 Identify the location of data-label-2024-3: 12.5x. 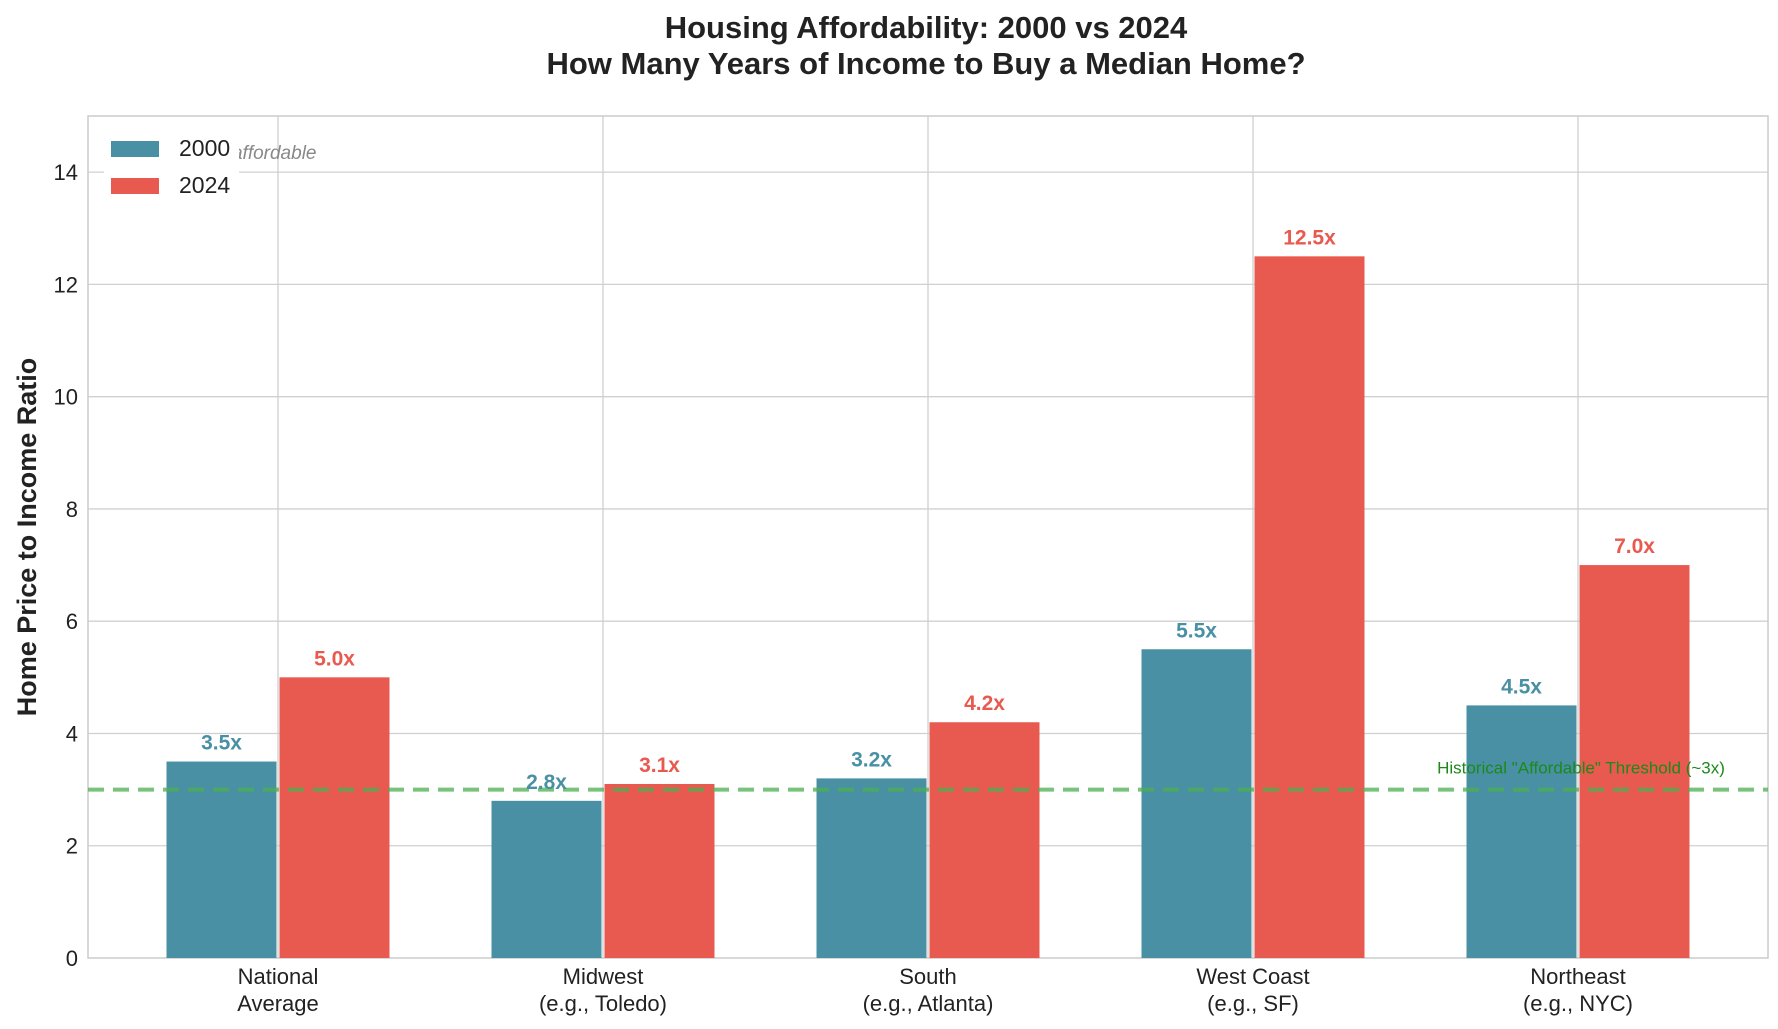
(1309, 237).